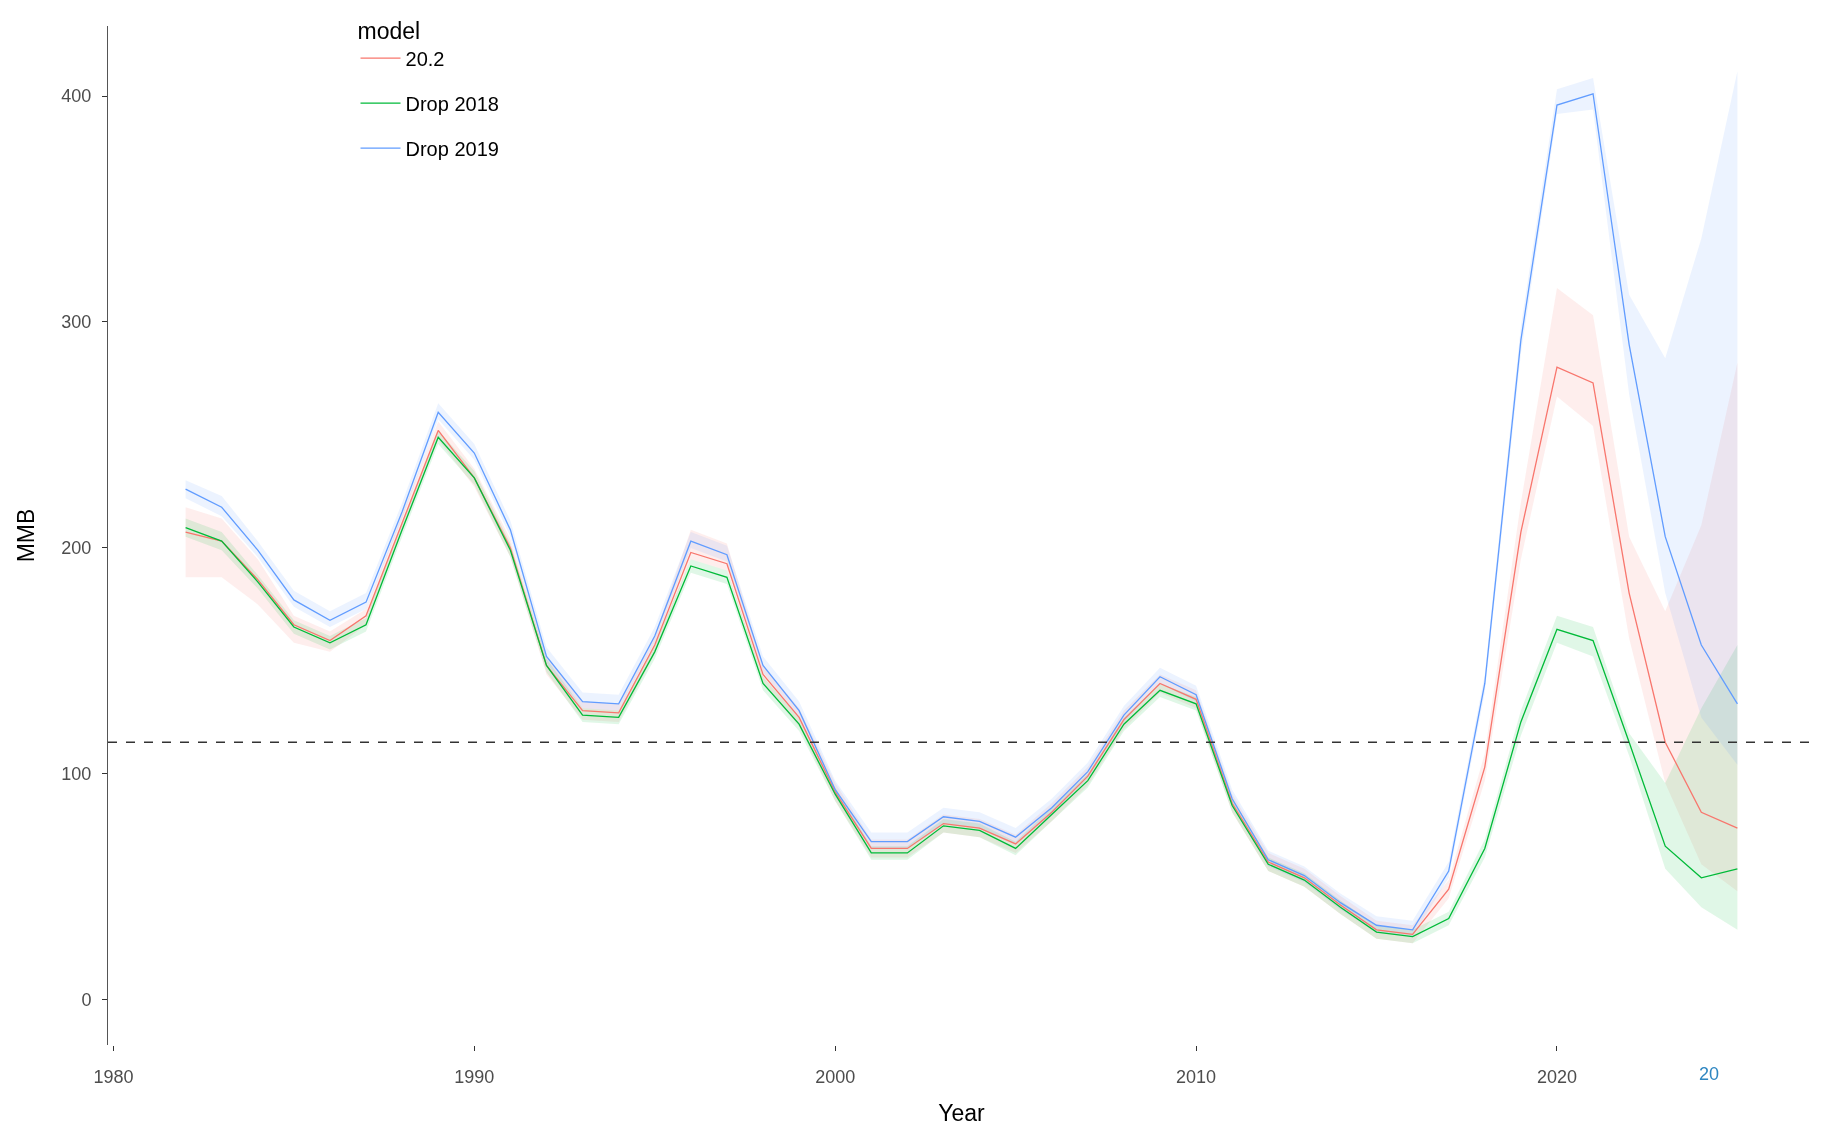  I want to click on x-tick-label: 2020, so click(1556, 1076).